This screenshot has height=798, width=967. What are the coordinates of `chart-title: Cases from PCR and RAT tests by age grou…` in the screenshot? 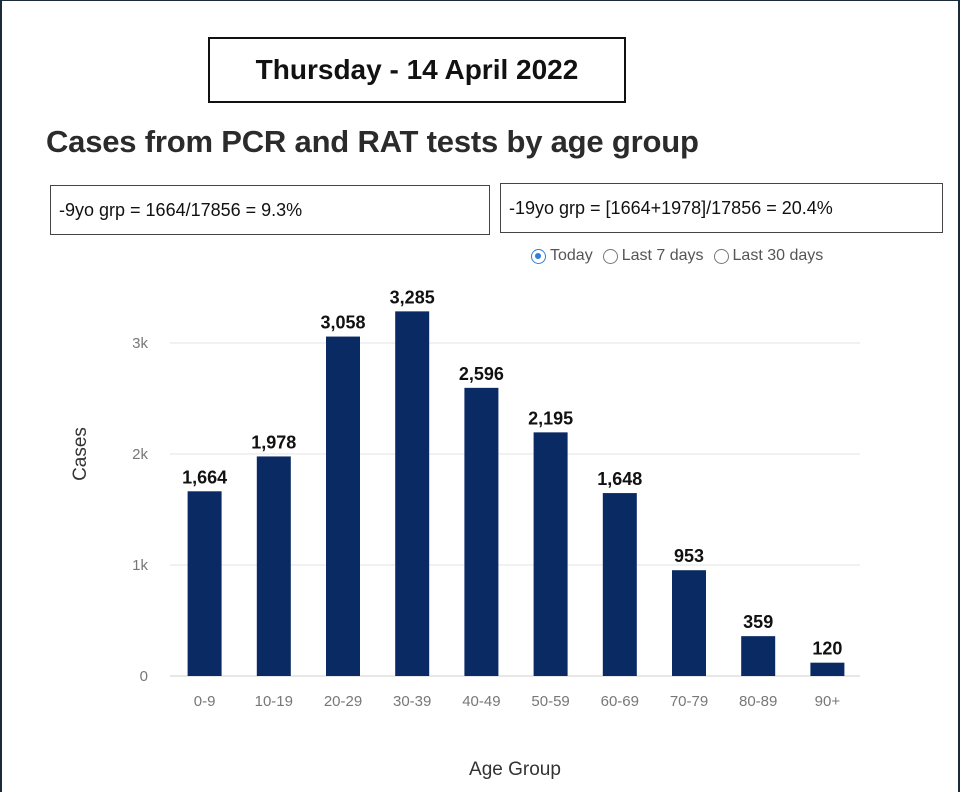 It's located at (372, 141).